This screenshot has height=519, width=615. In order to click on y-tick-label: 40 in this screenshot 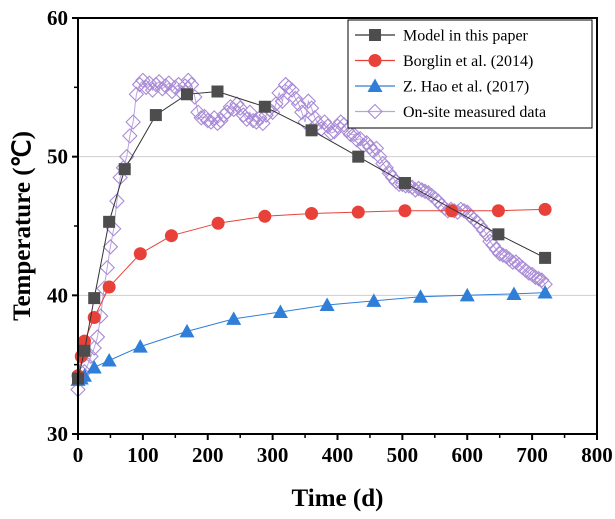, I will do `click(57, 295)`.